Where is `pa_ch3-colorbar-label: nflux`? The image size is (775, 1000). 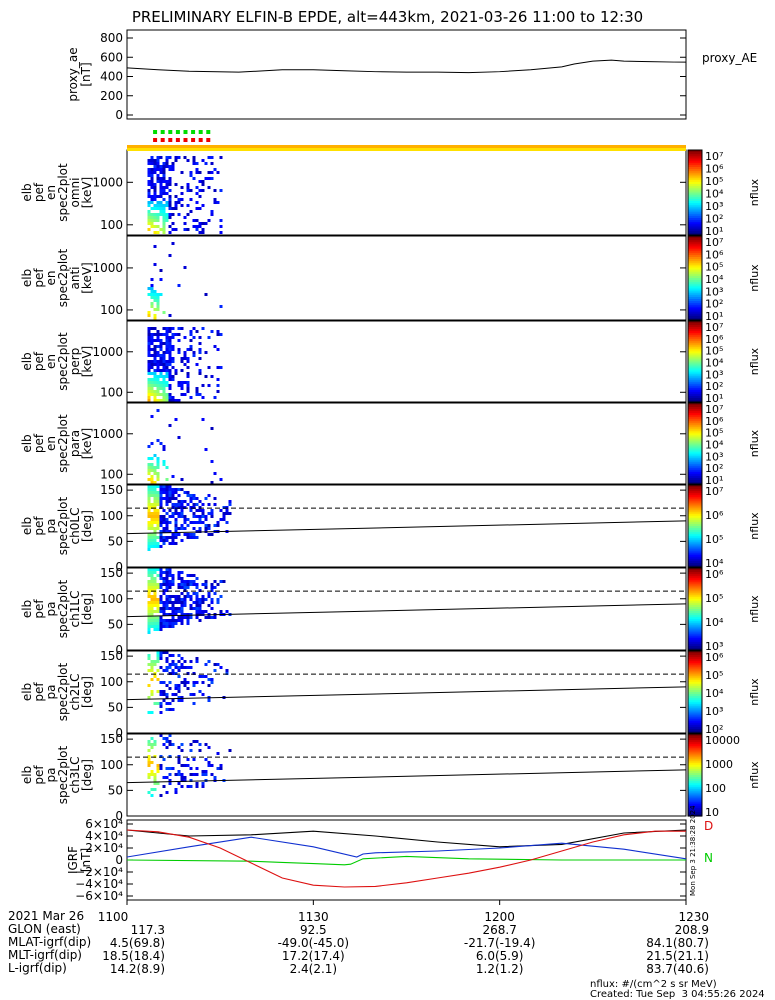 pa_ch3-colorbar-label: nflux is located at coordinates (754, 775).